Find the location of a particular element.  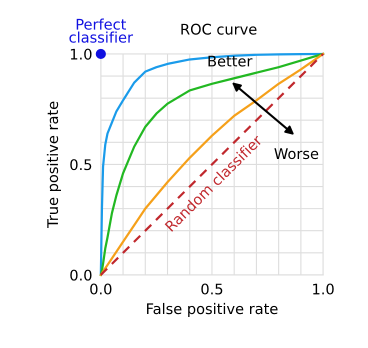

x-tick-label: 0.0 is located at coordinates (101, 289).